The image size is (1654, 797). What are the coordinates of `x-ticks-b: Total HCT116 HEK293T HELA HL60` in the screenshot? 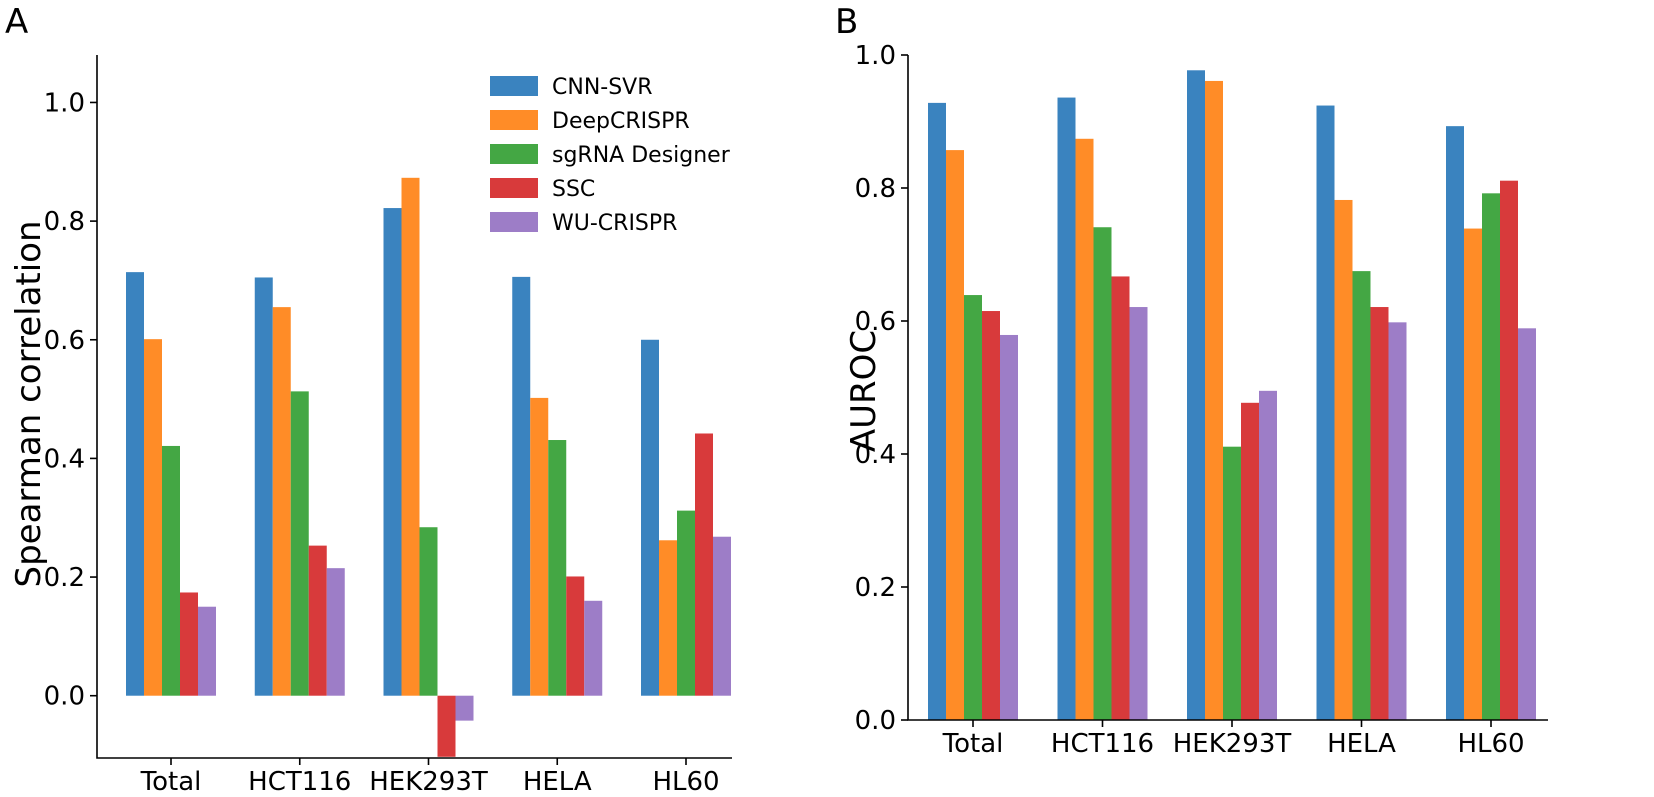 It's located at (1233, 739).